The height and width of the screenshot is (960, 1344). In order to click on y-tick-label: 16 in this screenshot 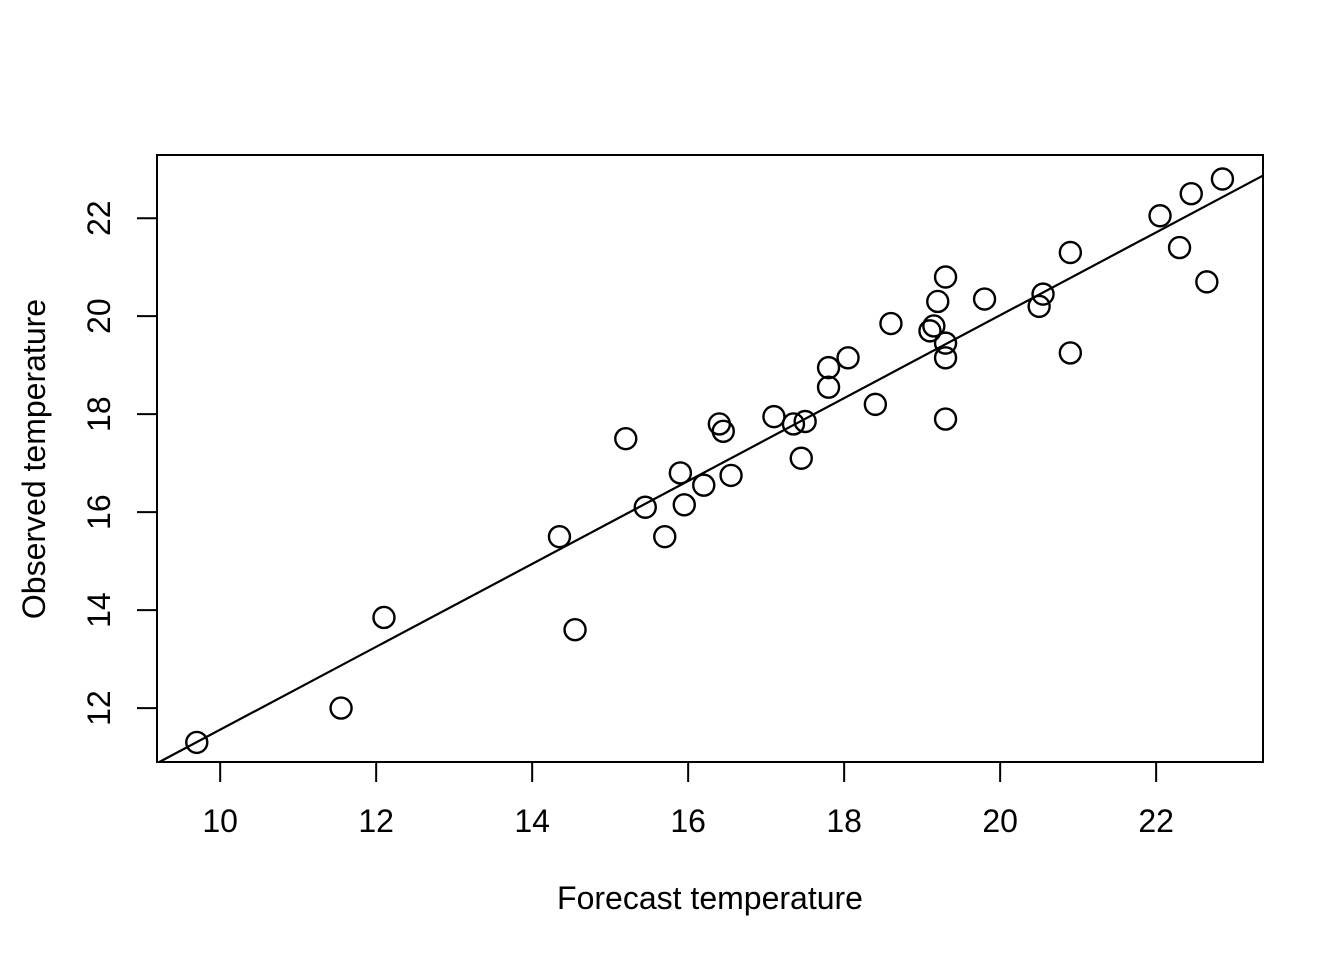, I will do `click(99, 512)`.